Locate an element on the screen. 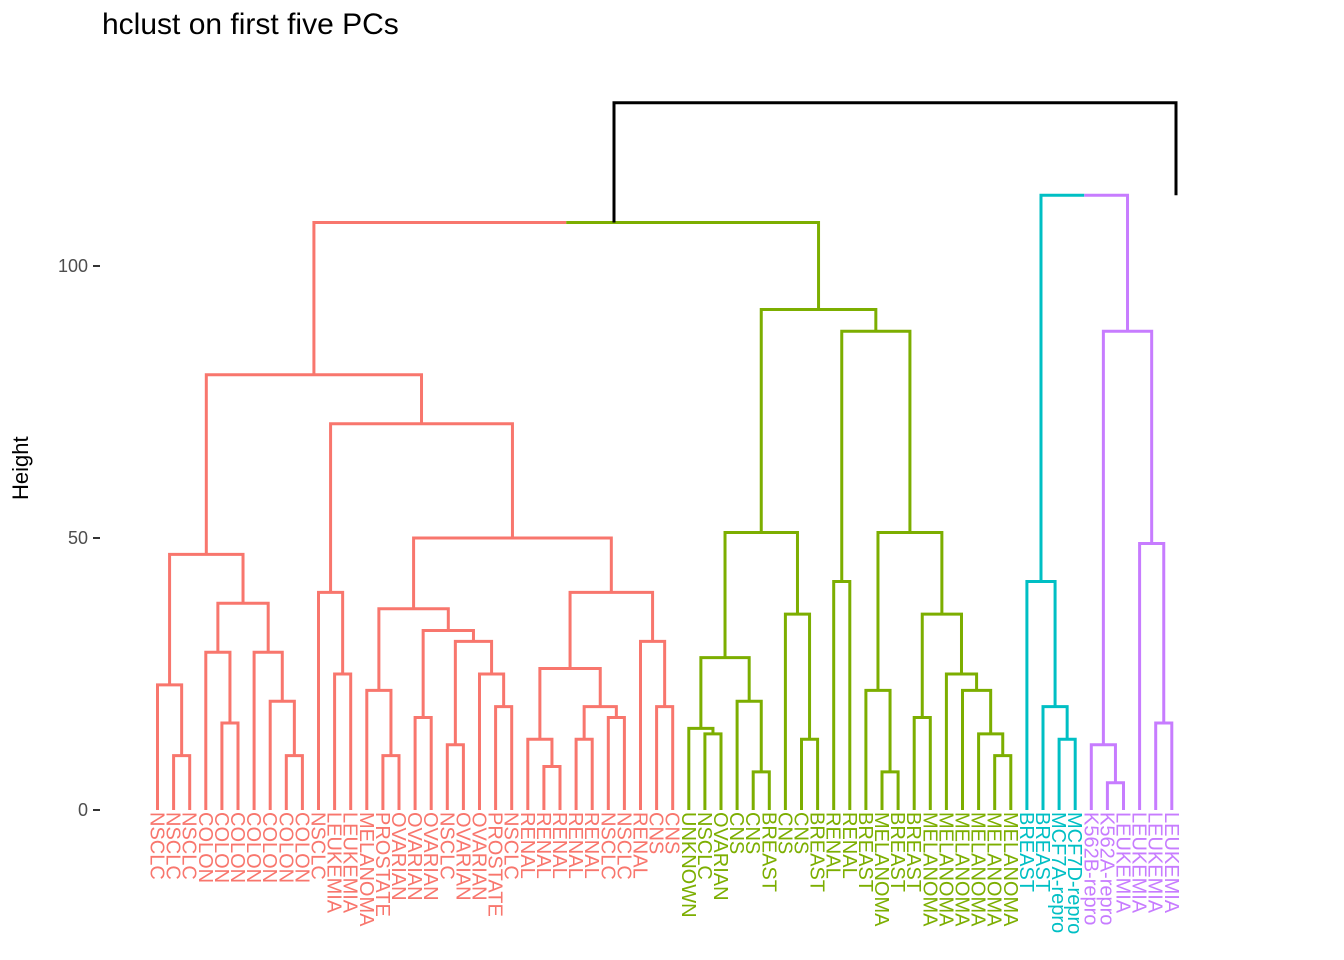 The image size is (1344, 960). leaf-label: MCF7A-repro is located at coordinates (1058, 872).